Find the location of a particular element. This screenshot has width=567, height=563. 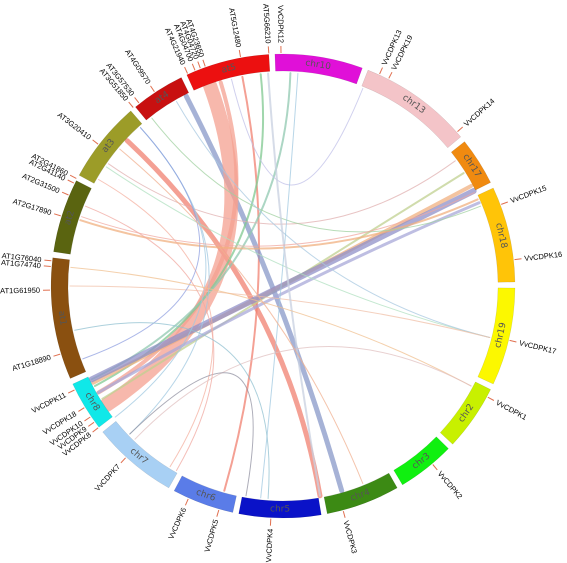

gene-tick-VvCDPK3 is located at coordinates (344, 514).